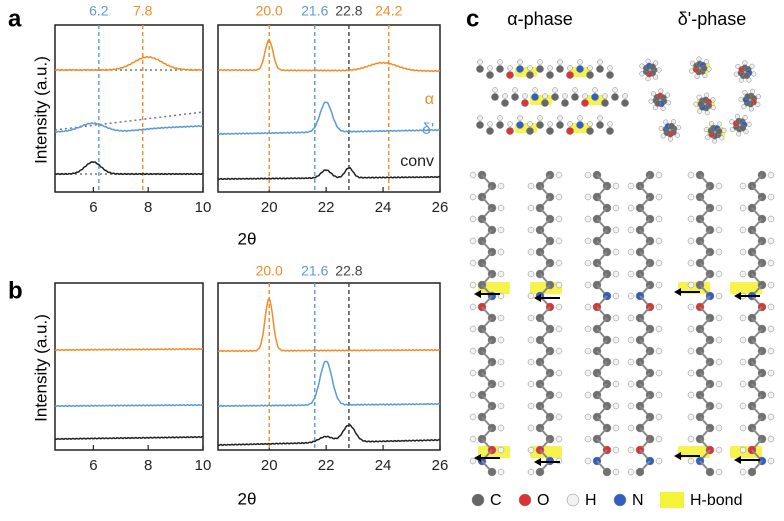  I want to click on x-tick-label: 26, so click(440, 207).